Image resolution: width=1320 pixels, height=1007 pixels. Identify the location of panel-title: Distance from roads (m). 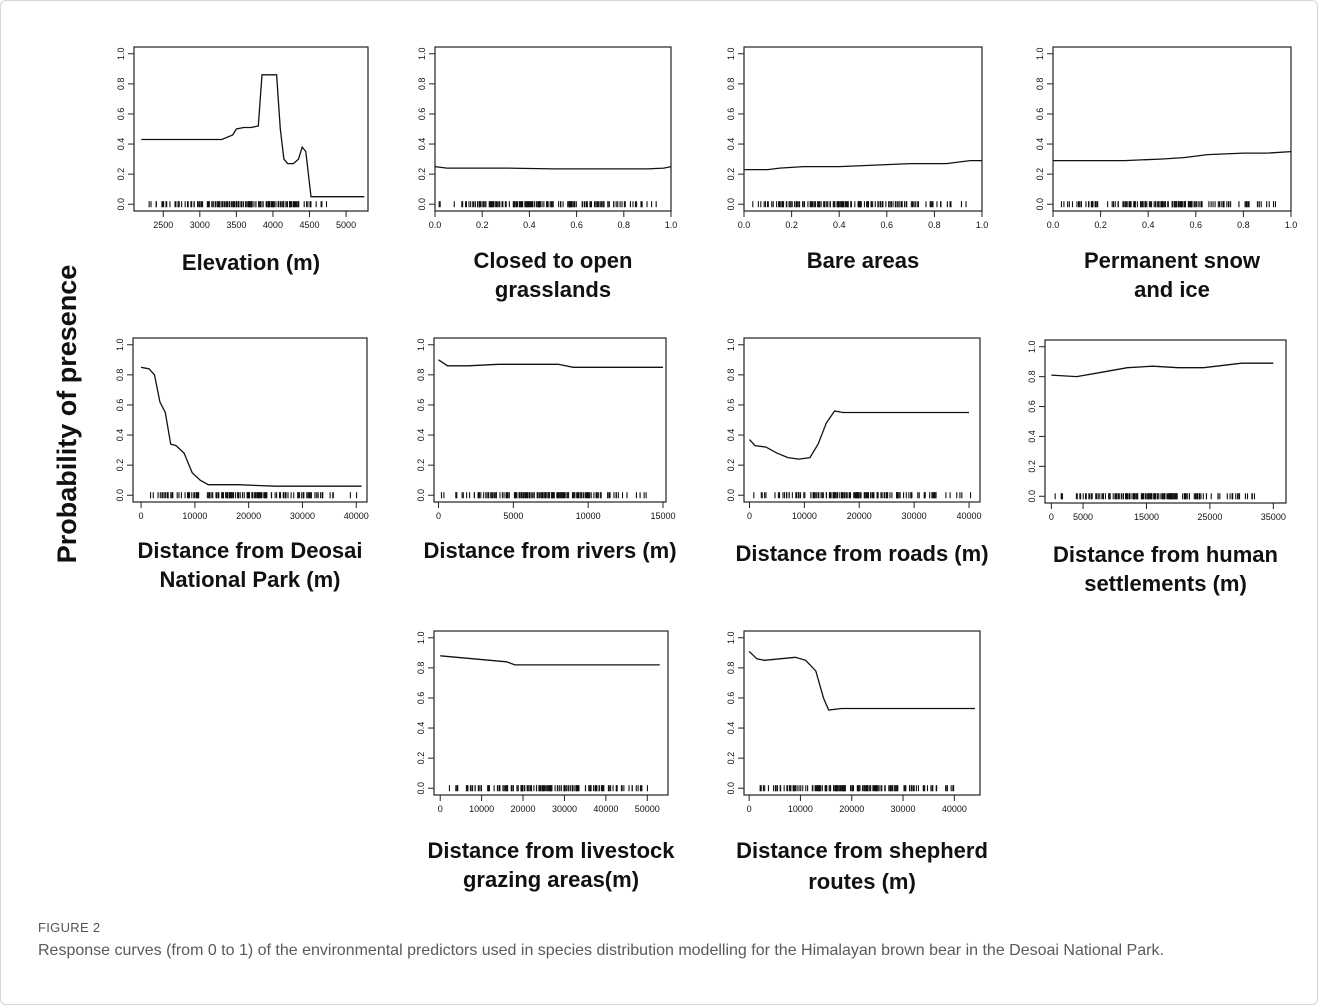
(861, 553).